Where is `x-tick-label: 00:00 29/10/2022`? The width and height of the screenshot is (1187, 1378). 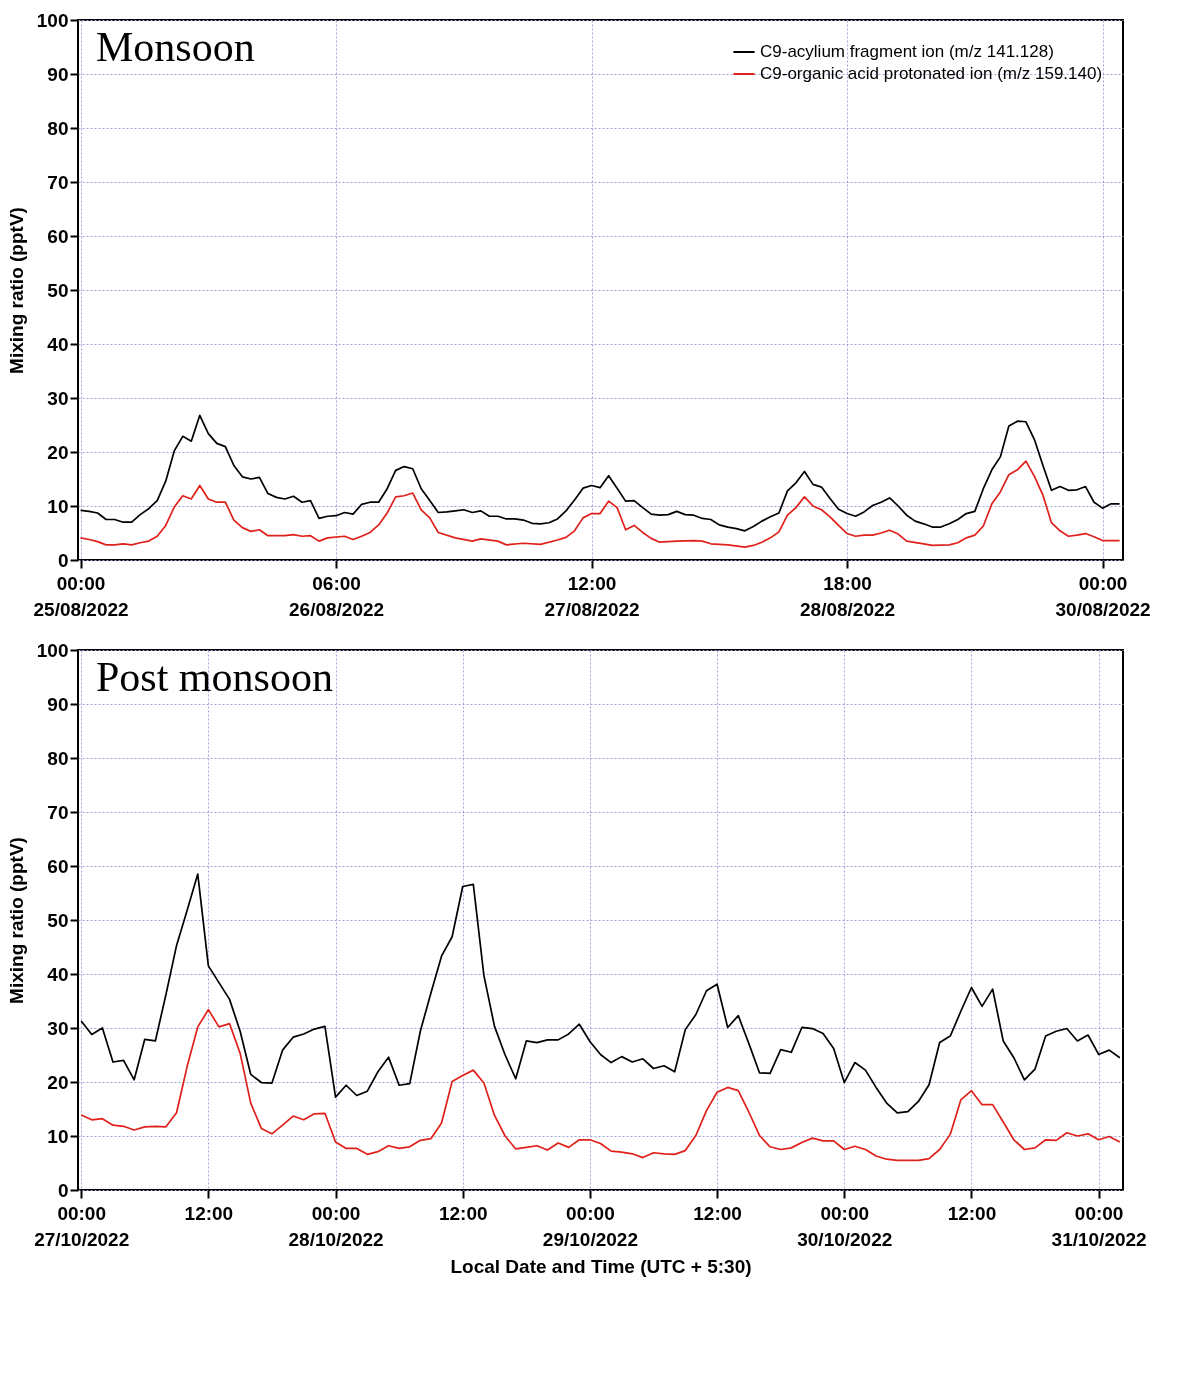 x-tick-label: 00:00 29/10/2022 is located at coordinates (590, 1226).